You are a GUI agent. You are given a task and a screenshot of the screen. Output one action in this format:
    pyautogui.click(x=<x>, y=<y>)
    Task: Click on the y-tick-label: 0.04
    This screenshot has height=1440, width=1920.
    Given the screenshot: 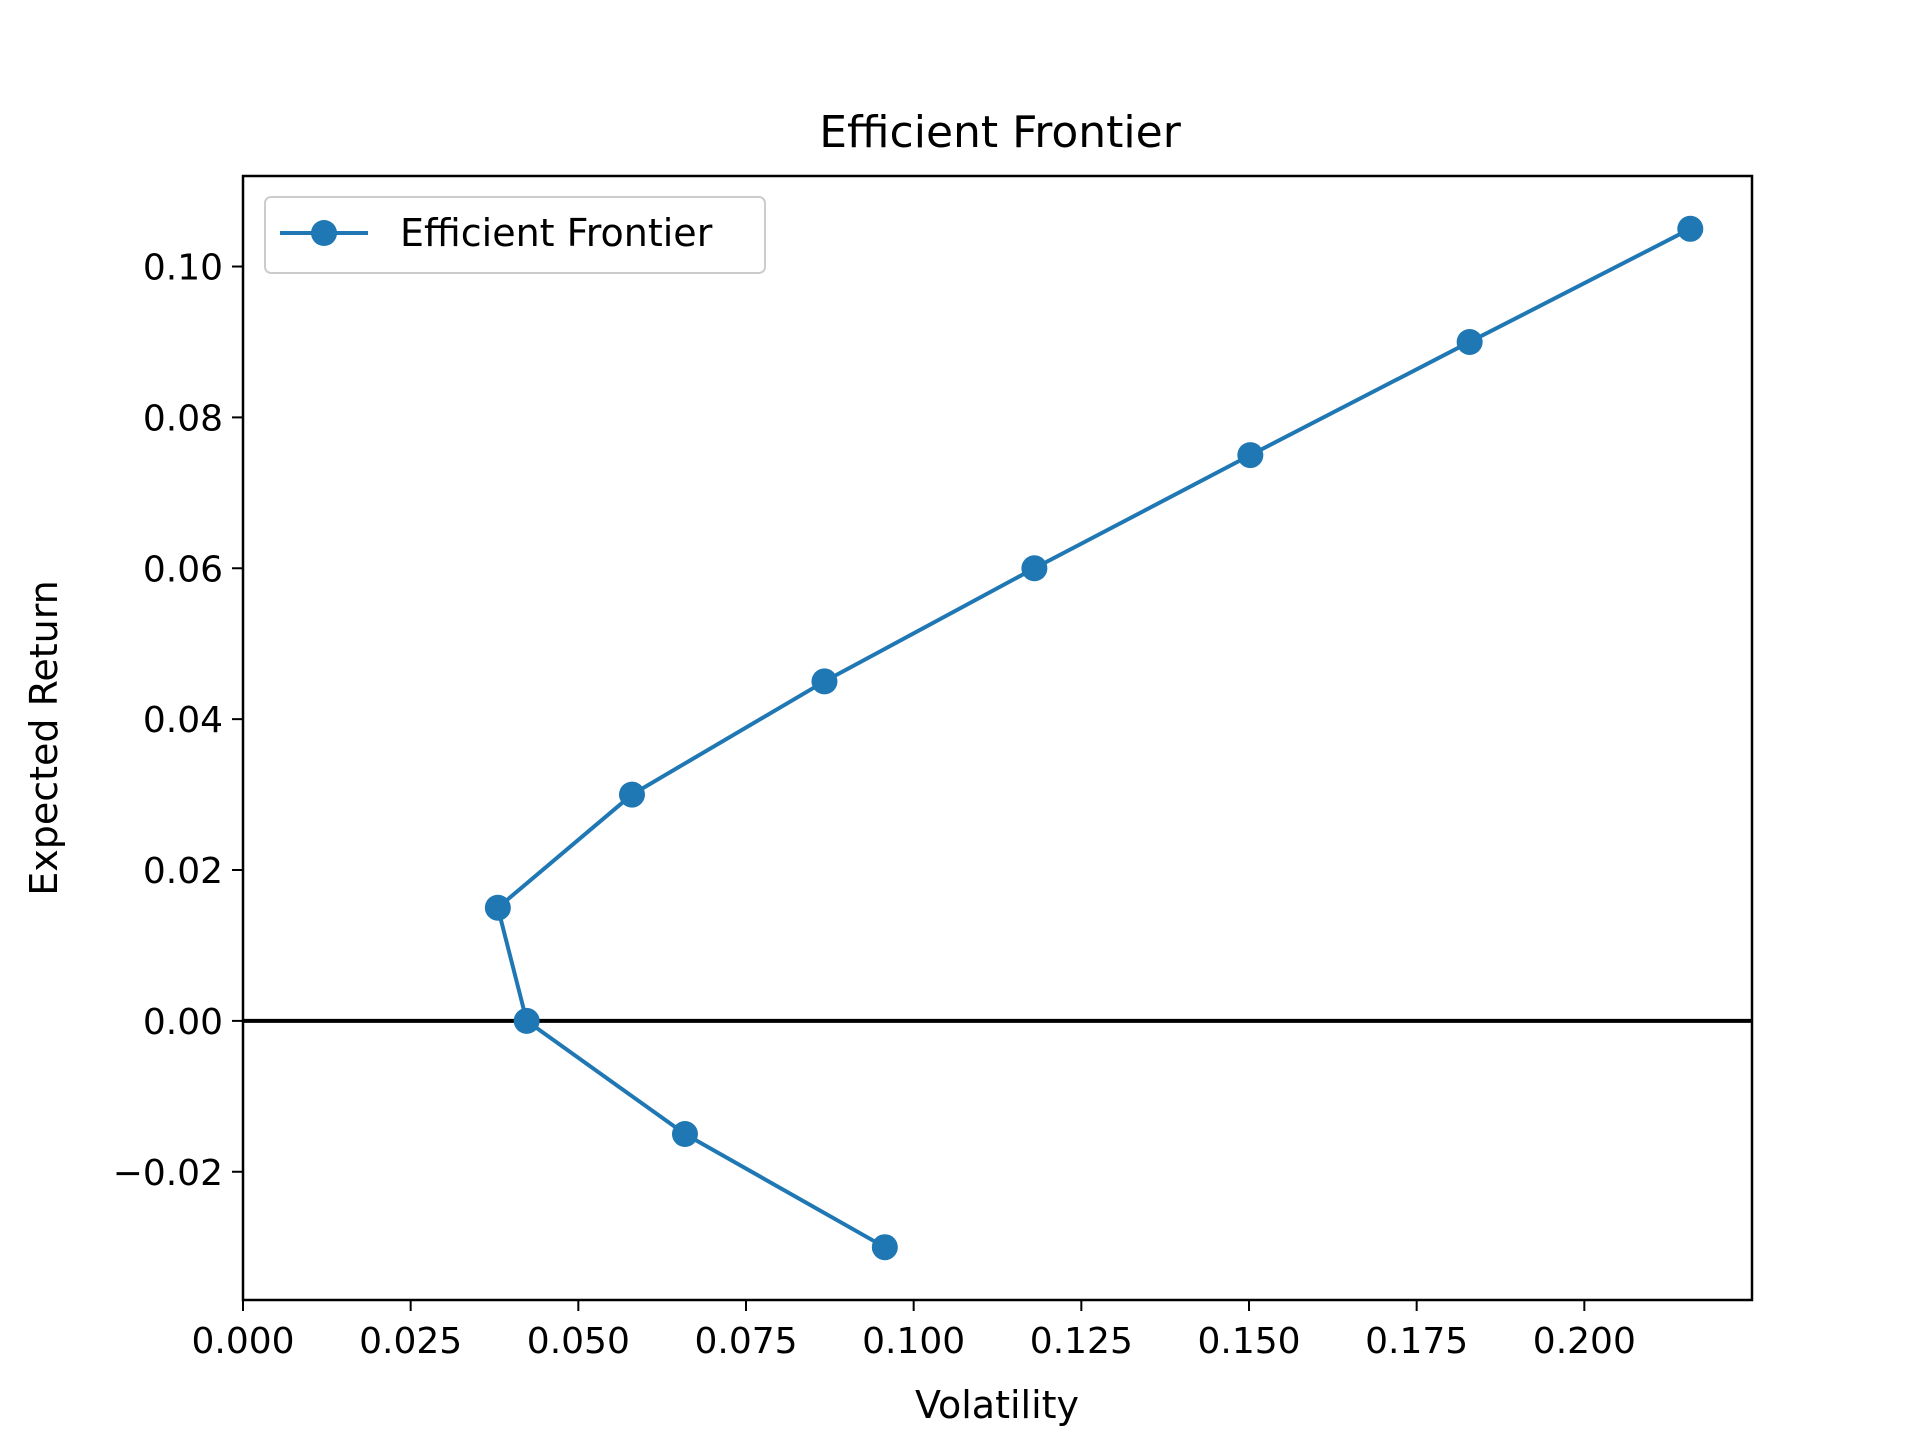 What is the action you would take?
    pyautogui.click(x=183, y=720)
    